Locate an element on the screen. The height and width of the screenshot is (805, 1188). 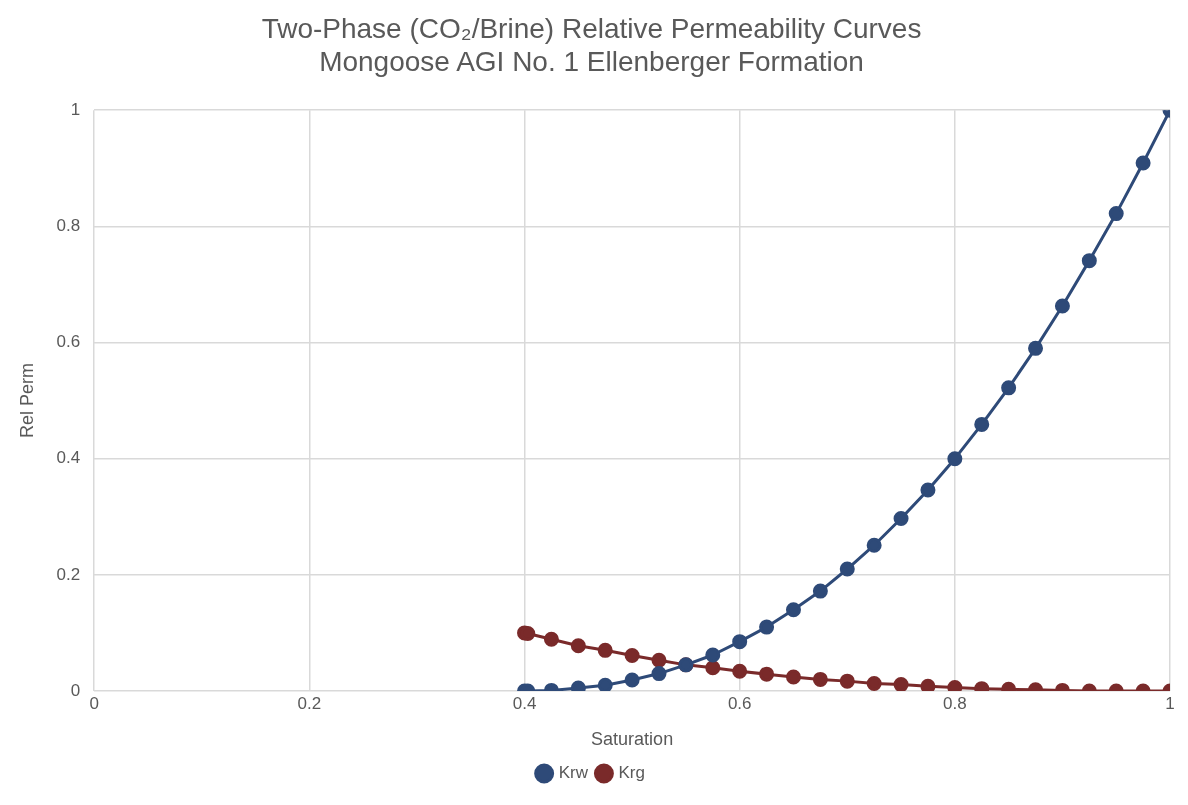
legend-label: Krg is located at coordinates (631, 773).